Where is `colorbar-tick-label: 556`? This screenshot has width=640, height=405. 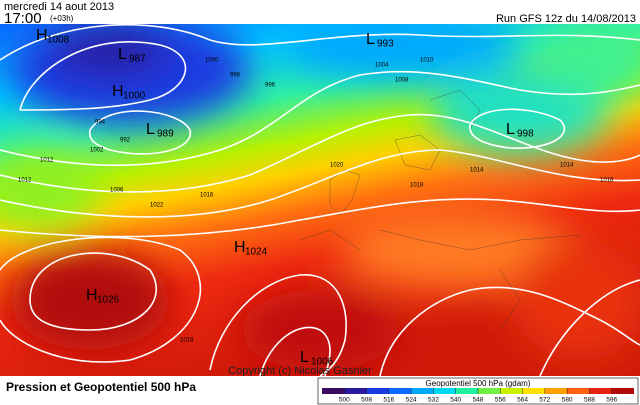 colorbar-tick-label: 556 is located at coordinates (500, 400).